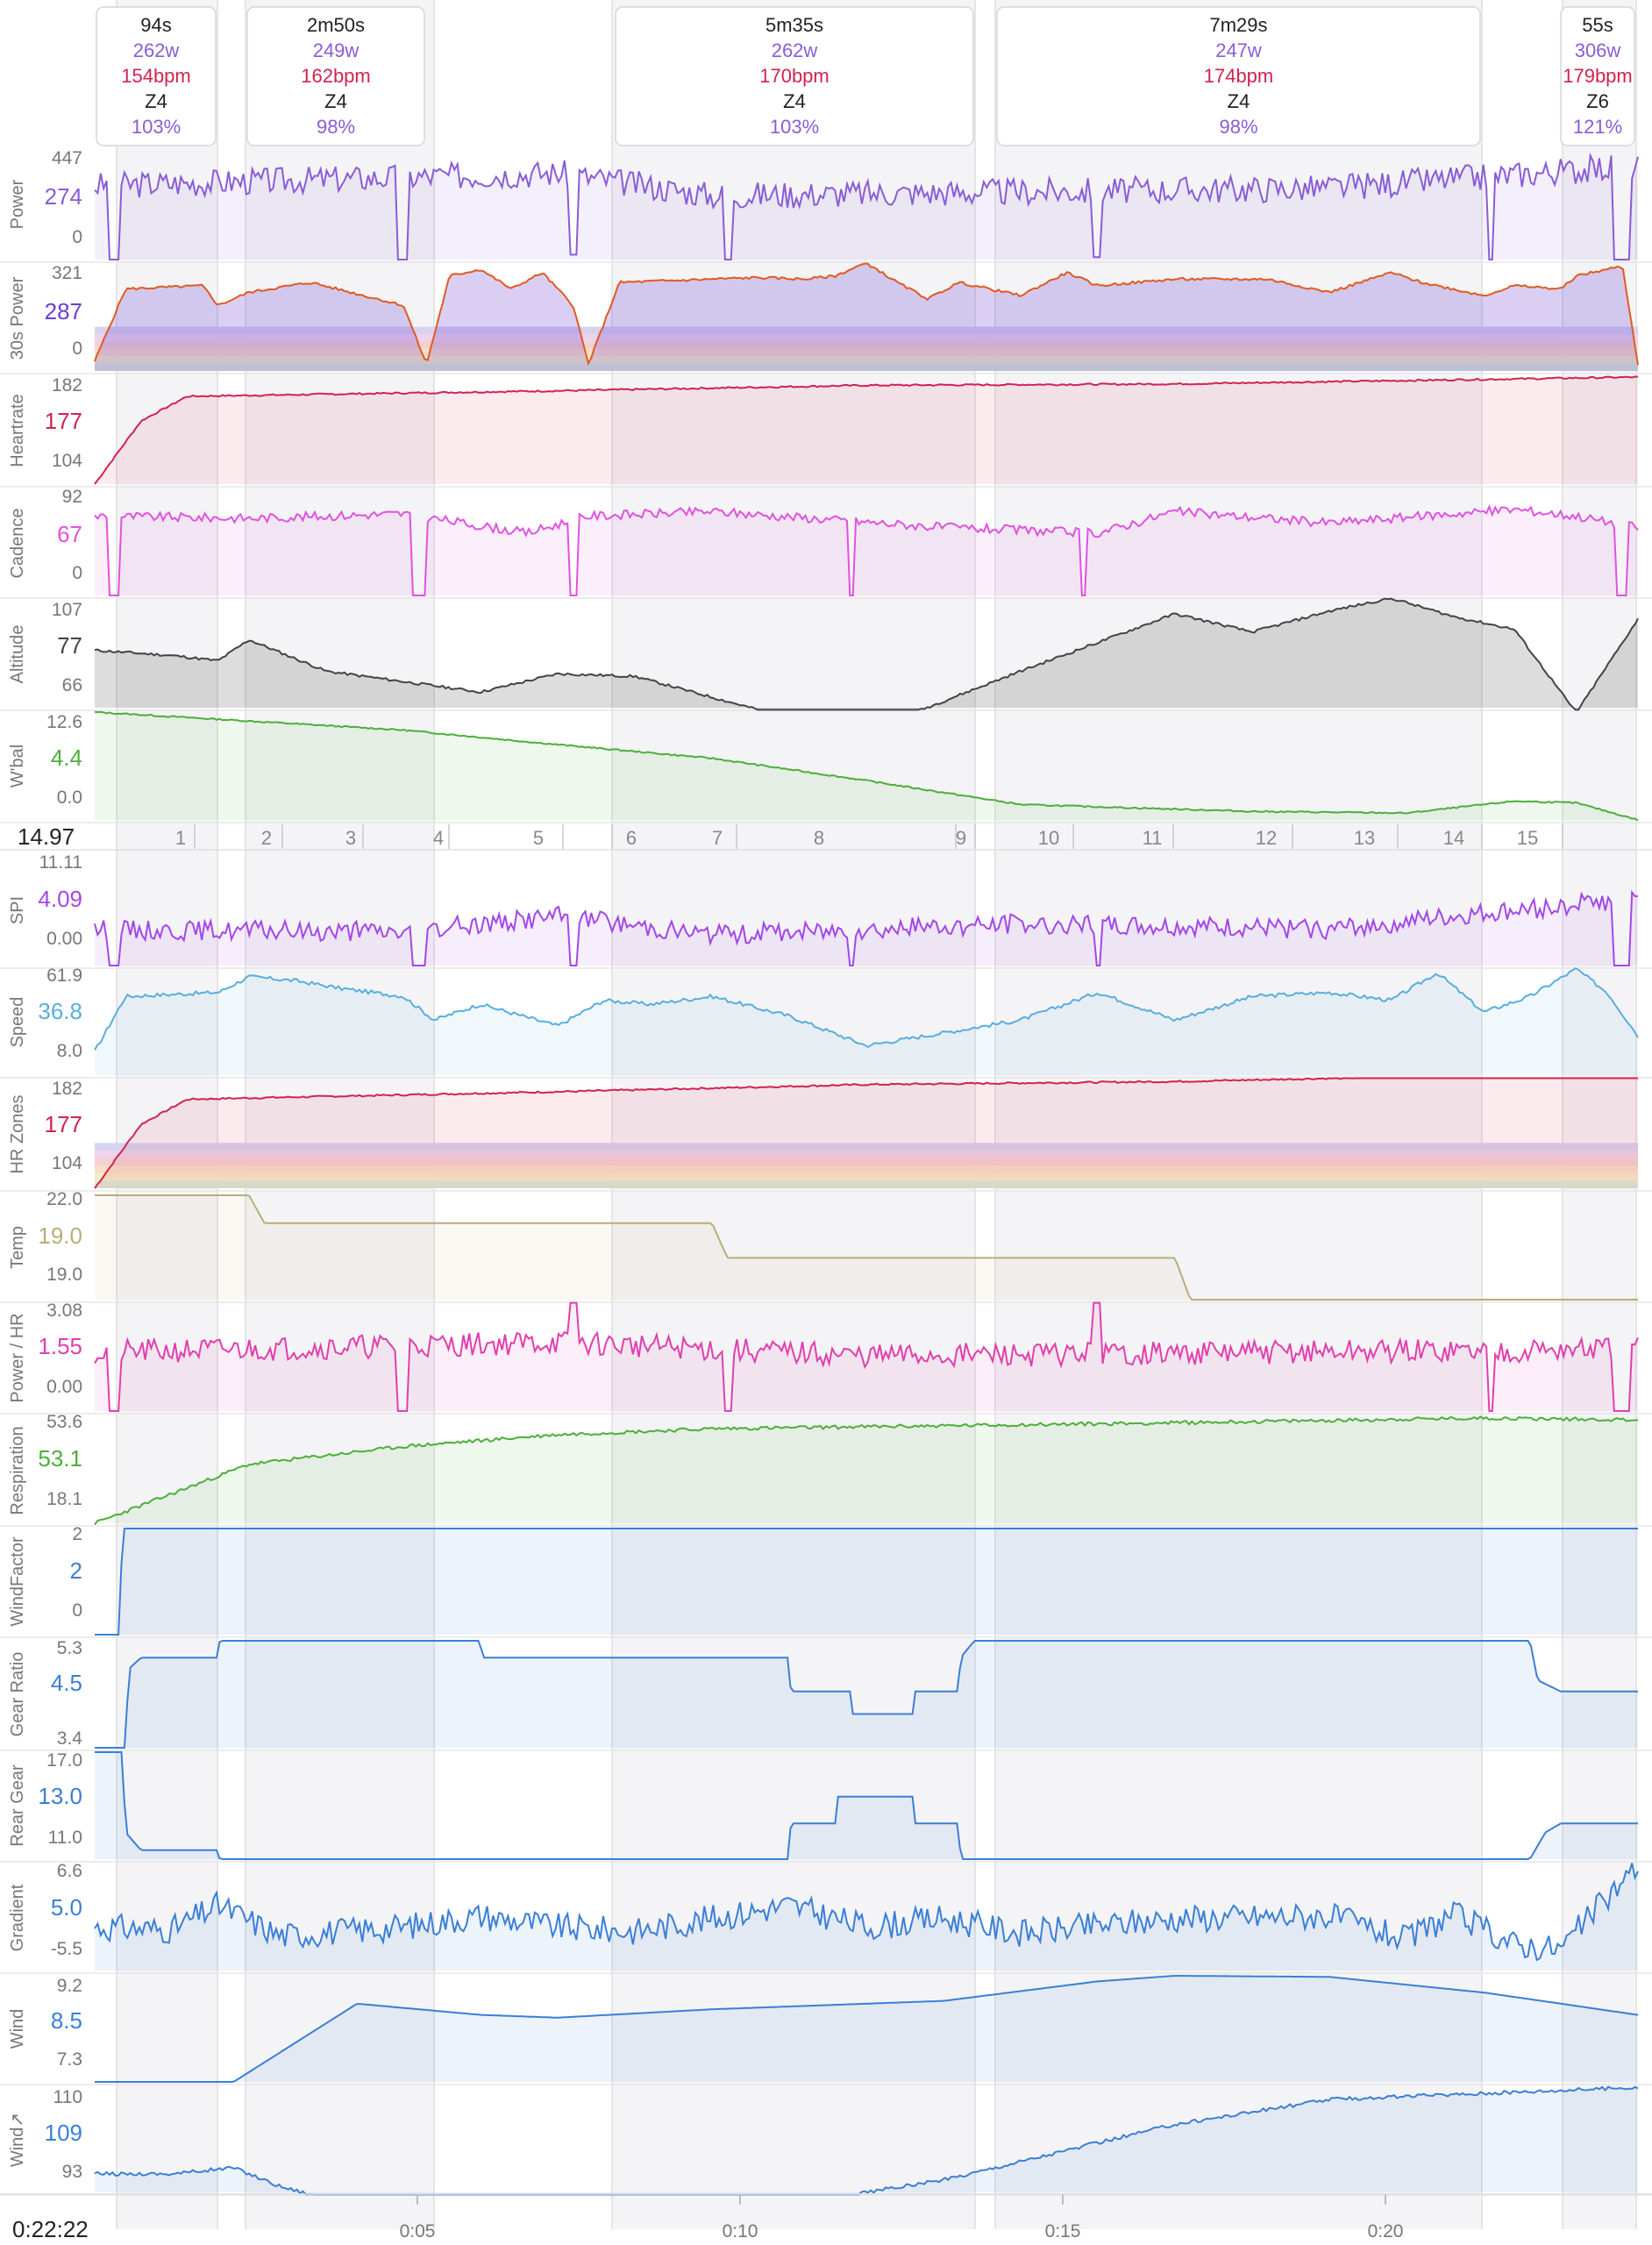 The image size is (1652, 2245). What do you see at coordinates (17, 1917) in the screenshot?
I see `panel-title: Gradient` at bounding box center [17, 1917].